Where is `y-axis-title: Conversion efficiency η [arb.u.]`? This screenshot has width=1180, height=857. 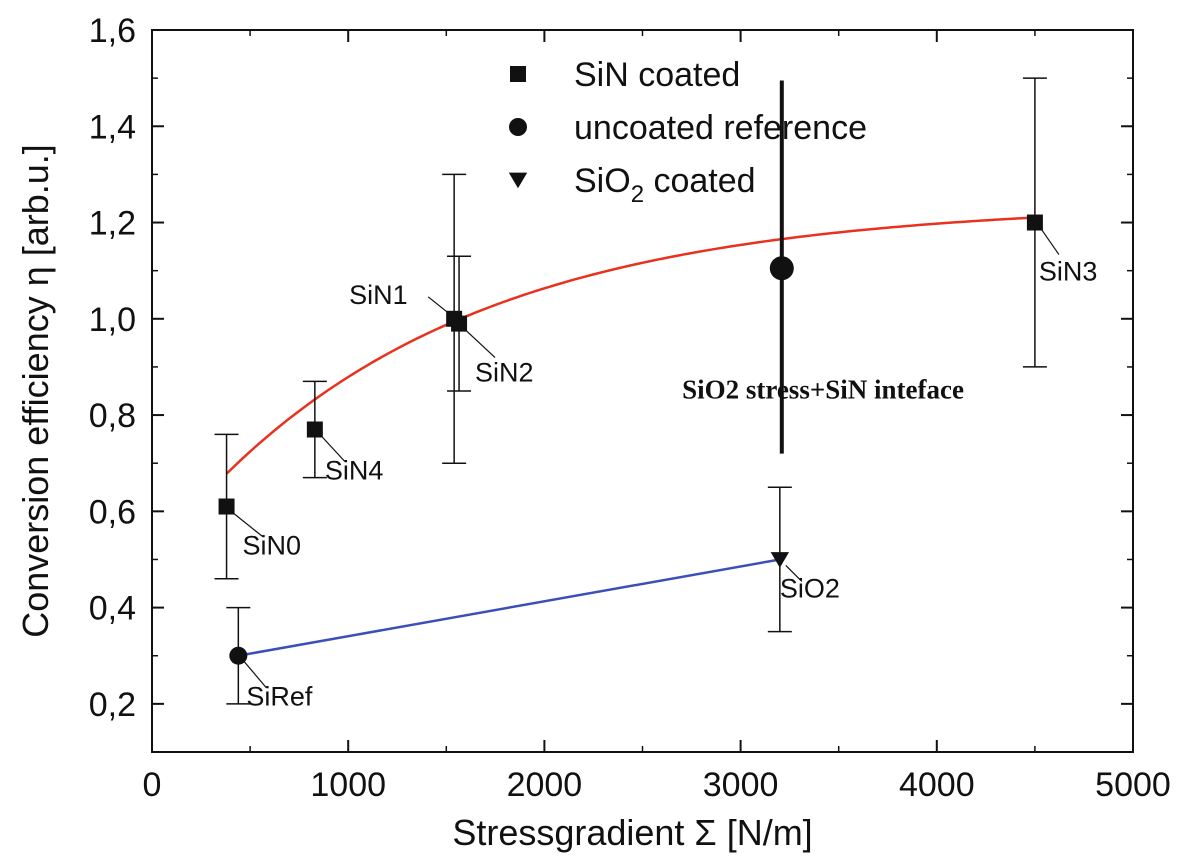
y-axis-title: Conversion efficiency η [arb.u.] is located at coordinates (35, 391).